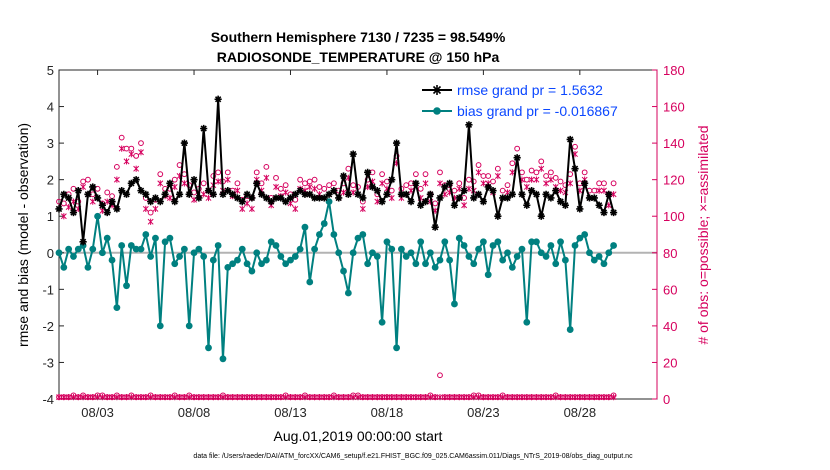  What do you see at coordinates (674, 107) in the screenshot?
I see `y-right-tick-label: 160` at bounding box center [674, 107].